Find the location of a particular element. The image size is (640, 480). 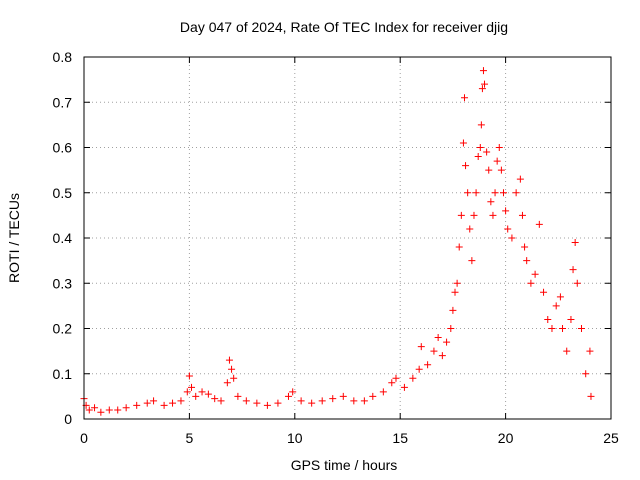

y-tick-label: 0.1 is located at coordinates (63, 374).